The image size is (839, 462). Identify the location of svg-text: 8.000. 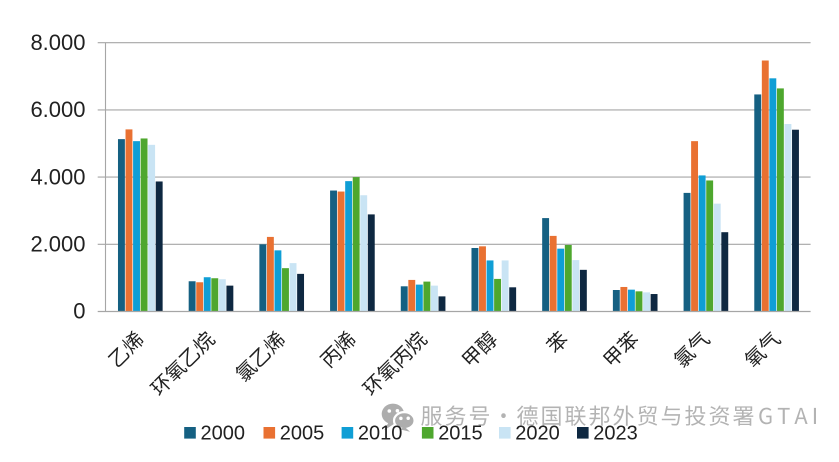
(57, 42).